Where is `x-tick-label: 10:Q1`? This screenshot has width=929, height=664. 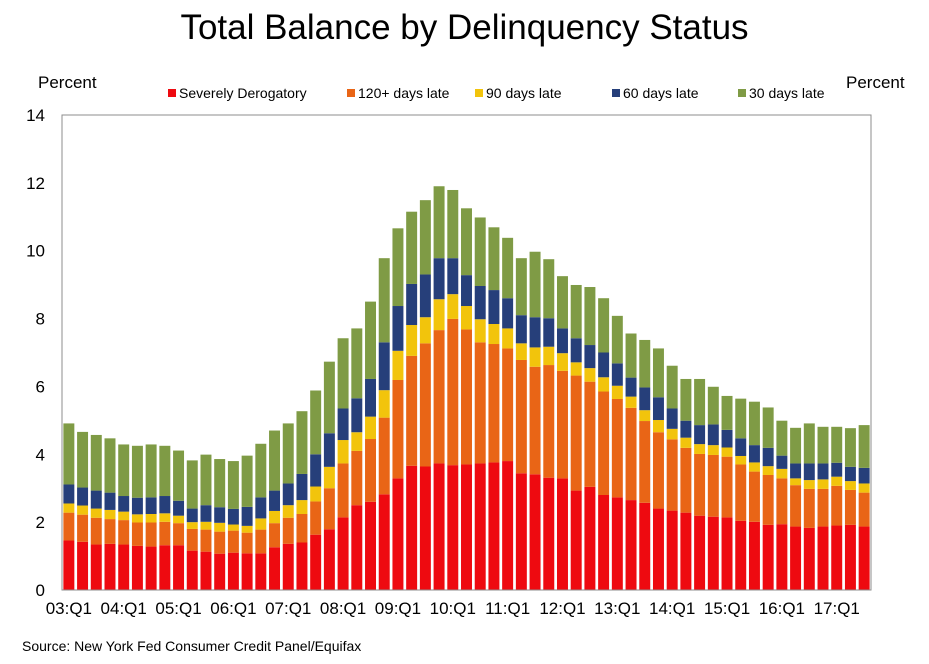 x-tick-label: 10:Q1 is located at coordinates (453, 608).